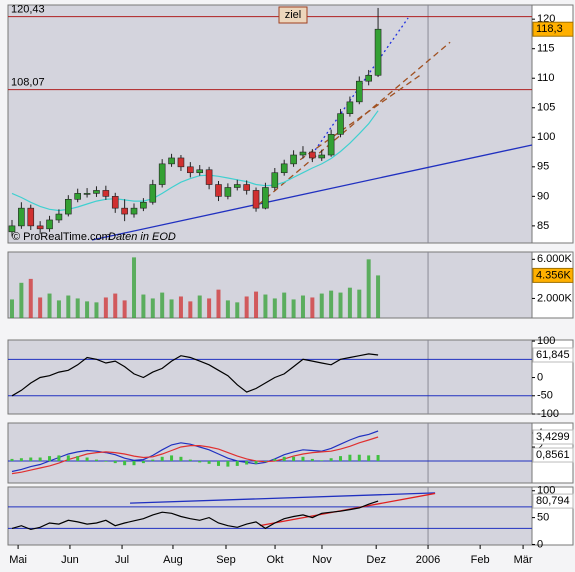 Image resolution: width=575 pixels, height=572 pixels. What do you see at coordinates (543, 226) in the screenshot?
I see `y-tick-label: 85` at bounding box center [543, 226].